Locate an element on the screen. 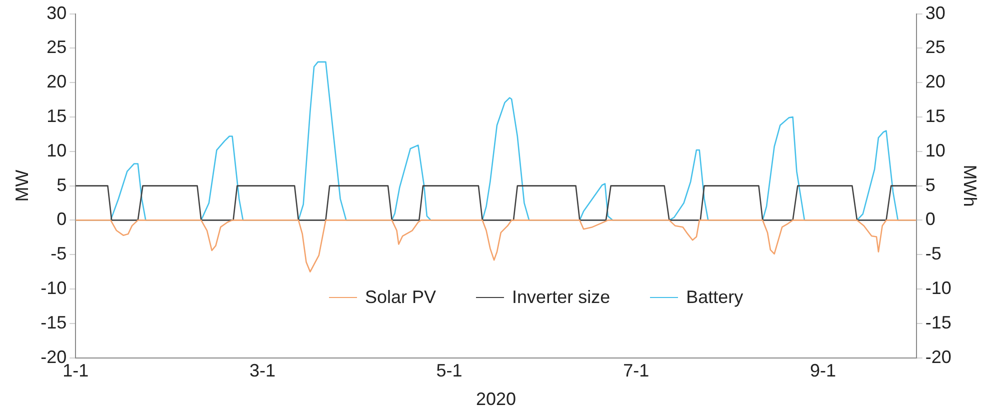  x-tick-label: 3-1 is located at coordinates (262, 370).